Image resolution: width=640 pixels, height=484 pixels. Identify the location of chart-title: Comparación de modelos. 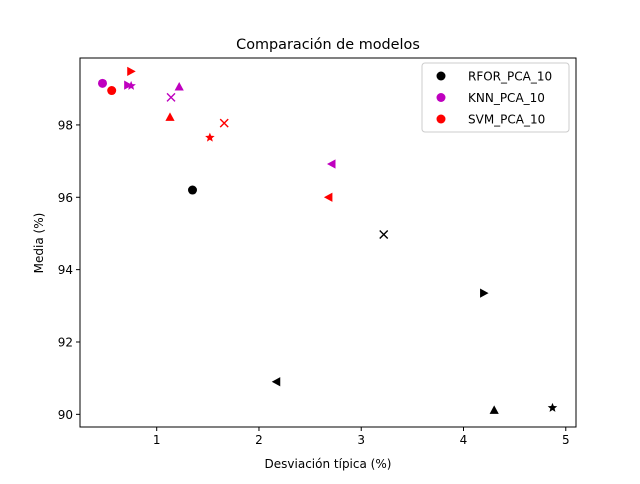
(328, 45).